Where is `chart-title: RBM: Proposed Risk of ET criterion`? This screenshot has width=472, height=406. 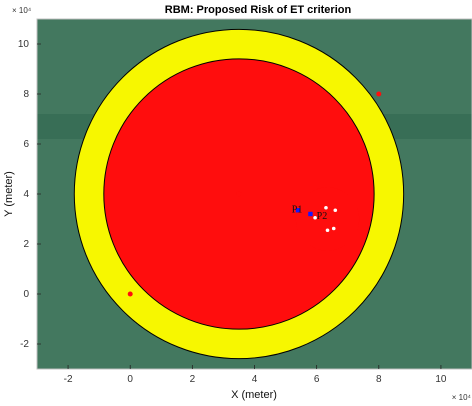
chart-title: RBM: Proposed Risk of ET criterion is located at coordinates (258, 10).